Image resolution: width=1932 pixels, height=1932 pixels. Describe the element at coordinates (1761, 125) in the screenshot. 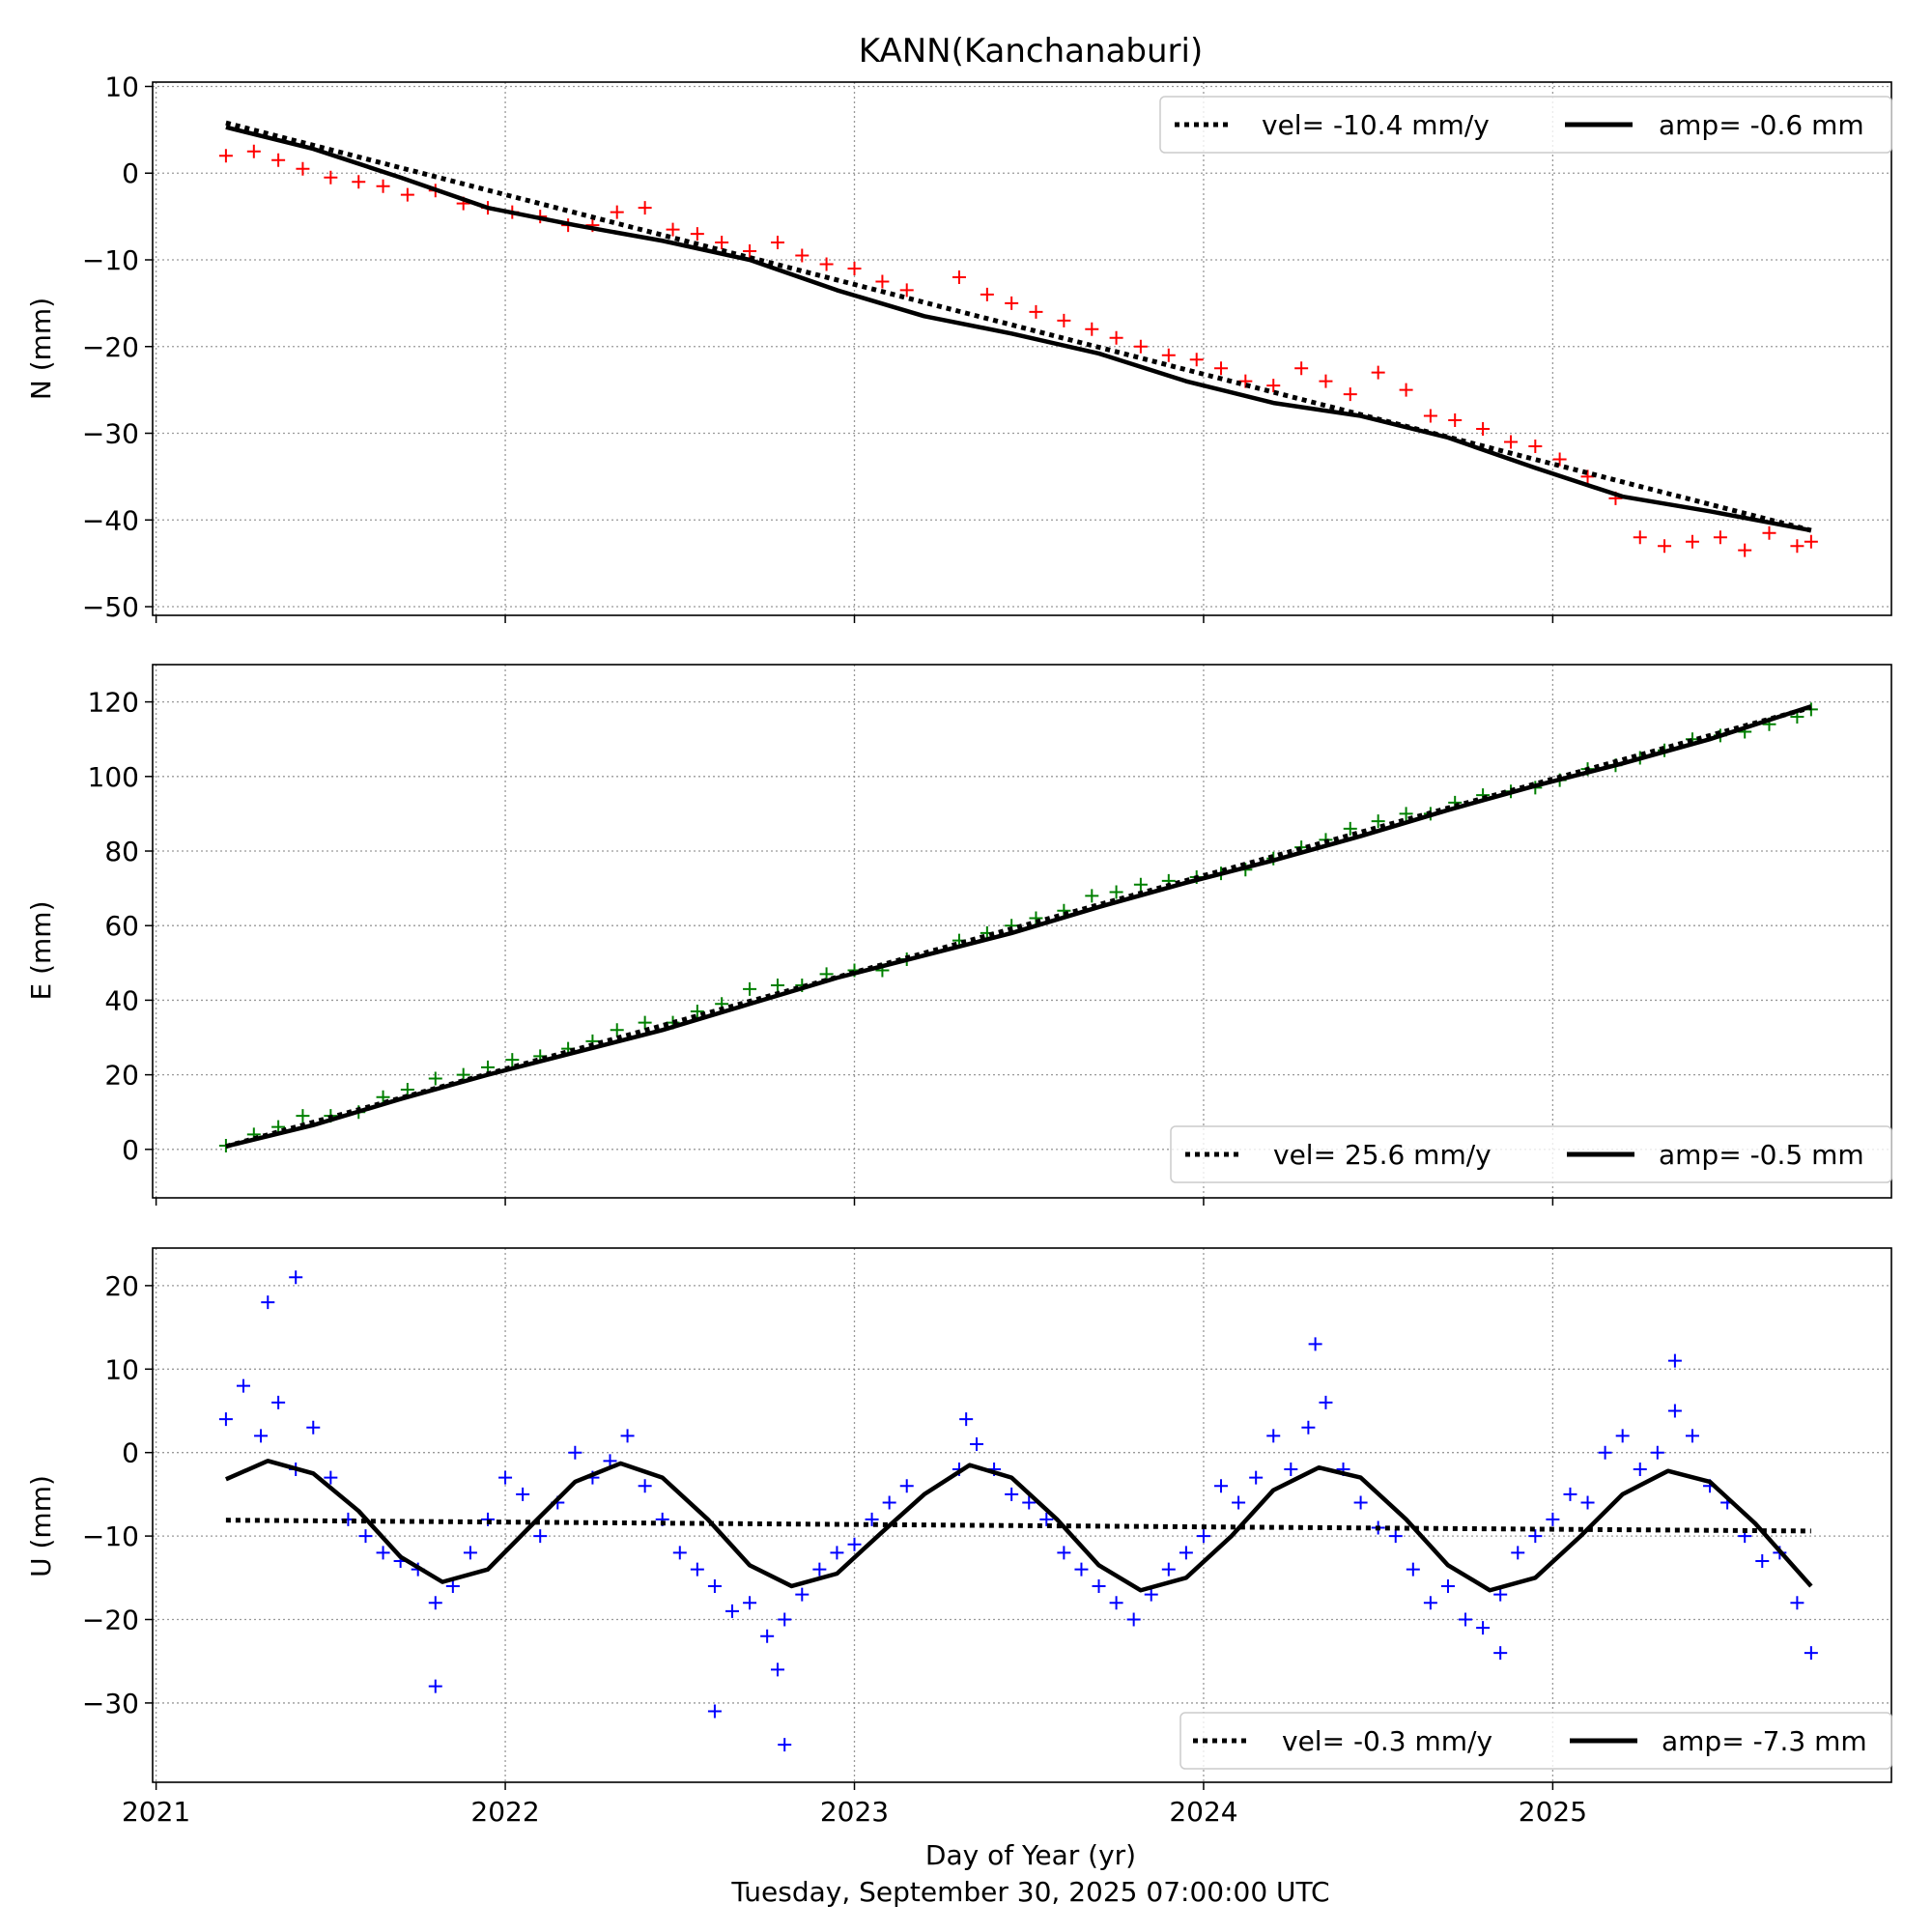

I see `north-legend-amplitude-label: amp= -0.6 mm` at that location.